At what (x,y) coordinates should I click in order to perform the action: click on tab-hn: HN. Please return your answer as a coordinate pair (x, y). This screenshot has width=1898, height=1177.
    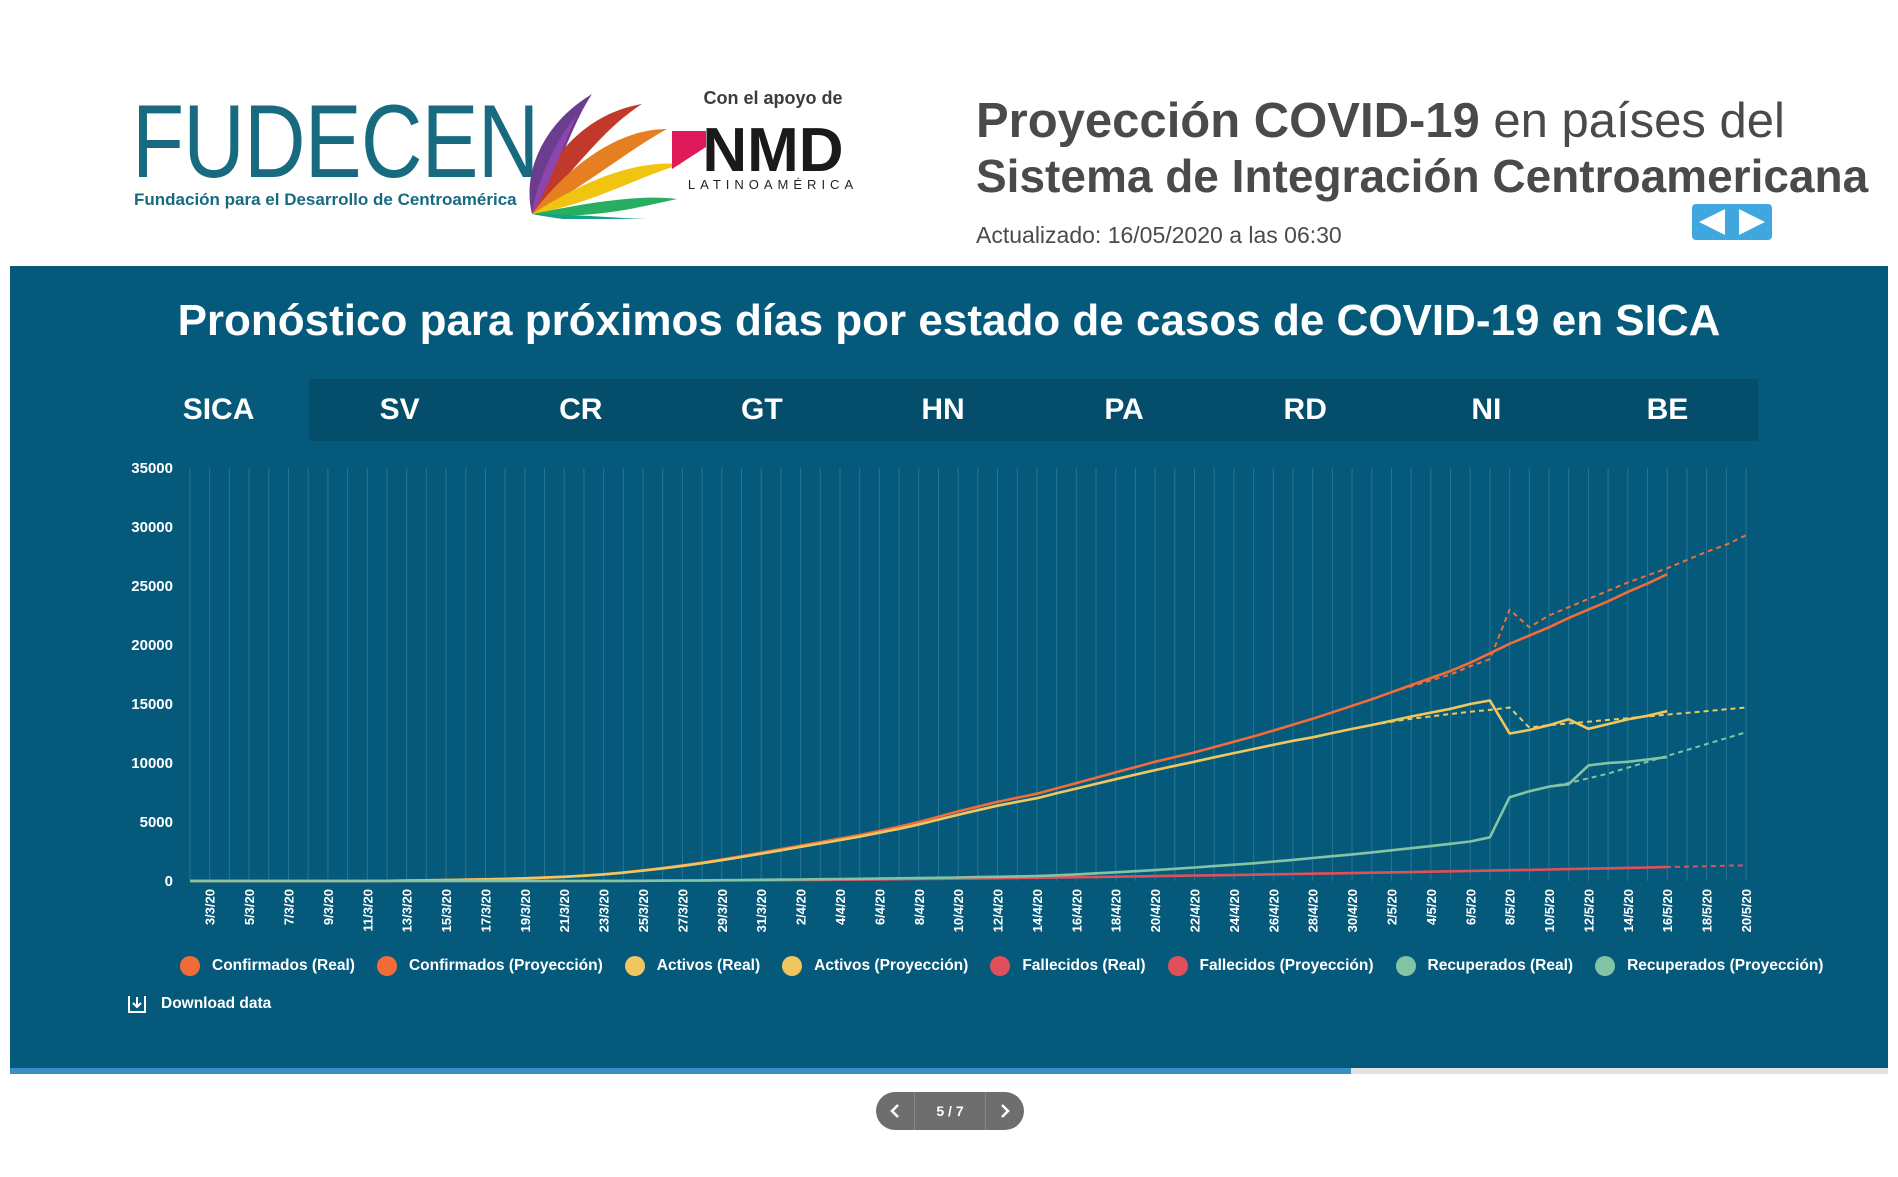
    Looking at the image, I should click on (943, 409).